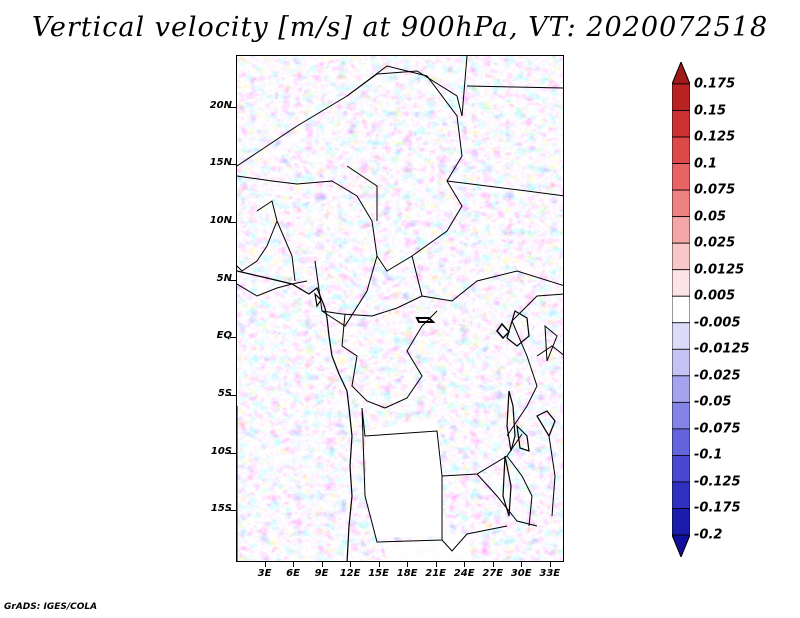 Image resolution: width=800 pixels, height=618 pixels. Describe the element at coordinates (321, 573) in the screenshot. I see `lon-label: 9E` at that location.